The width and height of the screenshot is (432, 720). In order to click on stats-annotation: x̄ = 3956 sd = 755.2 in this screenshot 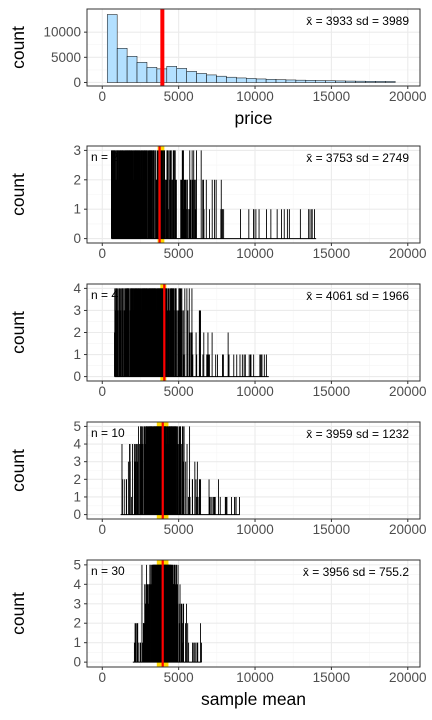, I will do `click(356, 572)`.